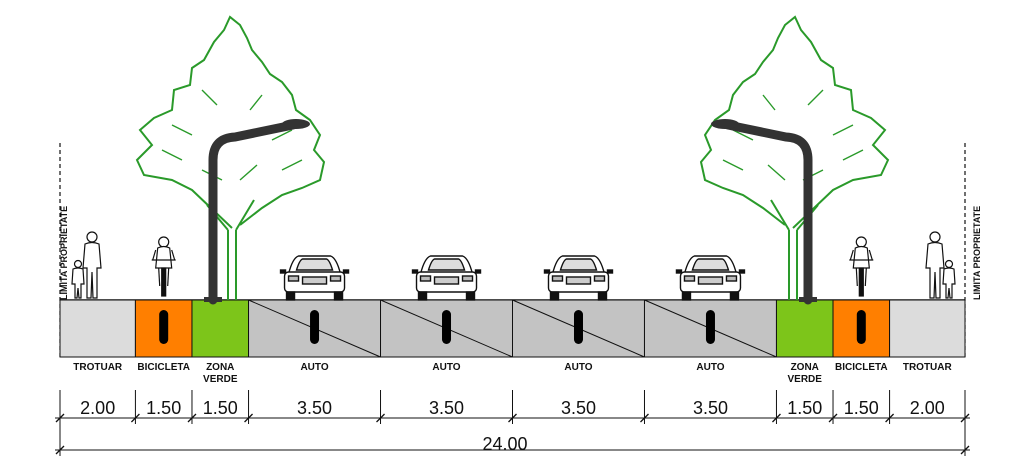 This screenshot has width=1019, height=459. I want to click on dimension-line: 2.00 1.50 1.50 3.50 3.50 3.50 3.50 1.50 1.50 2.00, so click(512, 423).